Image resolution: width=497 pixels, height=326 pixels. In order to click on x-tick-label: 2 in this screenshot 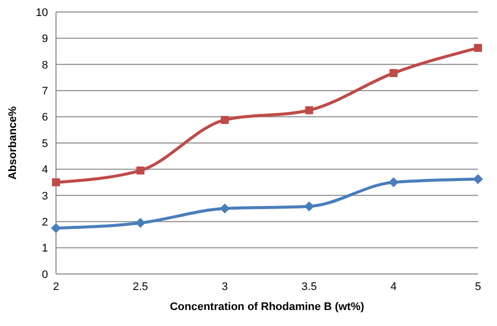, I will do `click(56, 286)`.